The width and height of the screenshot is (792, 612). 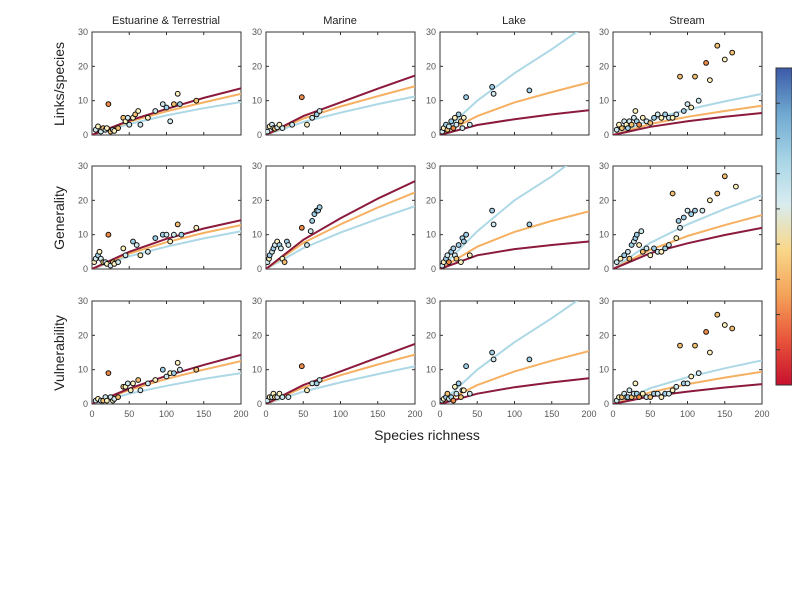 I want to click on panel-frame, so click(x=166, y=217).